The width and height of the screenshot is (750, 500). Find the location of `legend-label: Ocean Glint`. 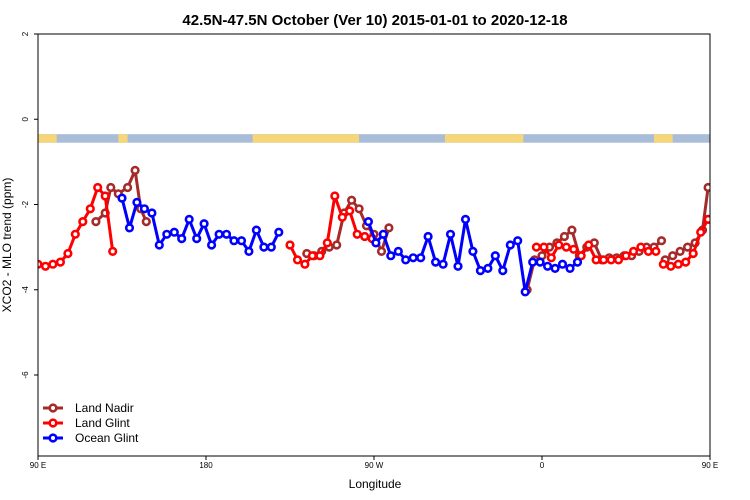

legend-label: Ocean Glint is located at coordinates (107, 438).